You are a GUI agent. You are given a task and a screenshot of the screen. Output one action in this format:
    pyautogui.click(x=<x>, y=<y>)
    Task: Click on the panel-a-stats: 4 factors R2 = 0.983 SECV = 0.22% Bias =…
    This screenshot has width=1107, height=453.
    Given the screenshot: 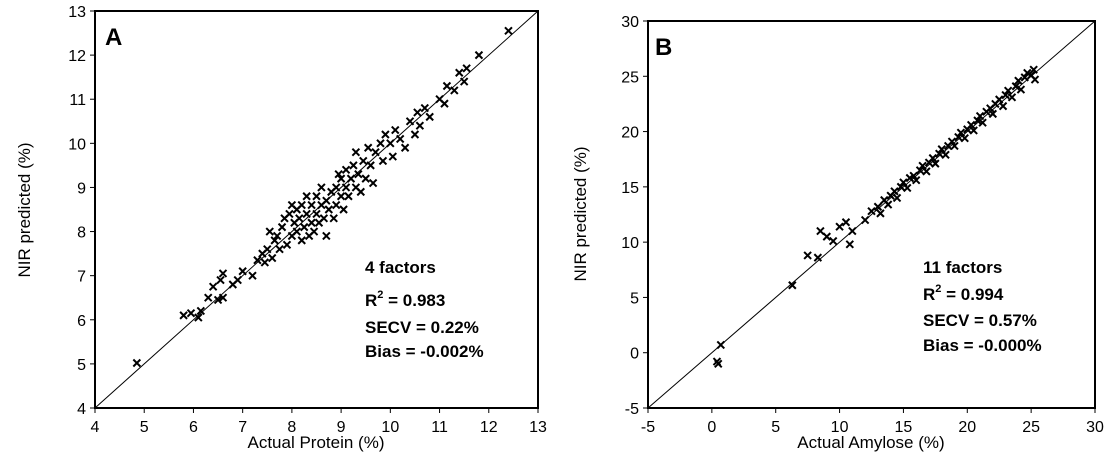 What is the action you would take?
    pyautogui.click(x=424, y=309)
    